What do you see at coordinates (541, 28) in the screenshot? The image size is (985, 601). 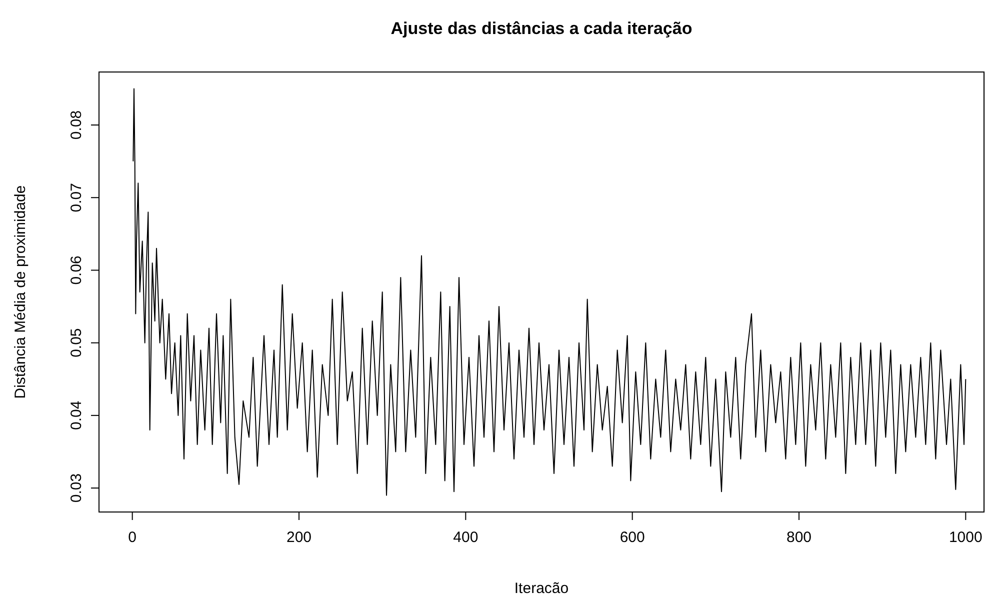 I see `chart-title: Ajuste das distâncias a cada iteração` at bounding box center [541, 28].